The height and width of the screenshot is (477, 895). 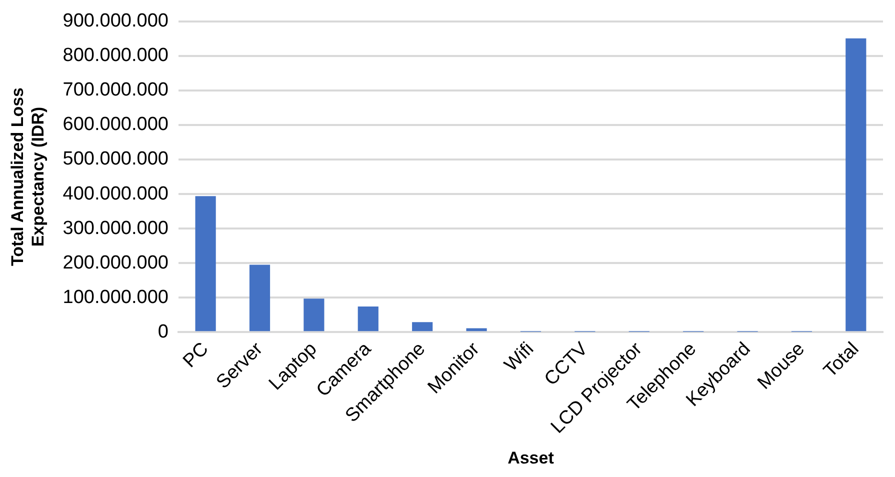 What do you see at coordinates (519, 357) in the screenshot?
I see `x-tick-label: Wifi` at bounding box center [519, 357].